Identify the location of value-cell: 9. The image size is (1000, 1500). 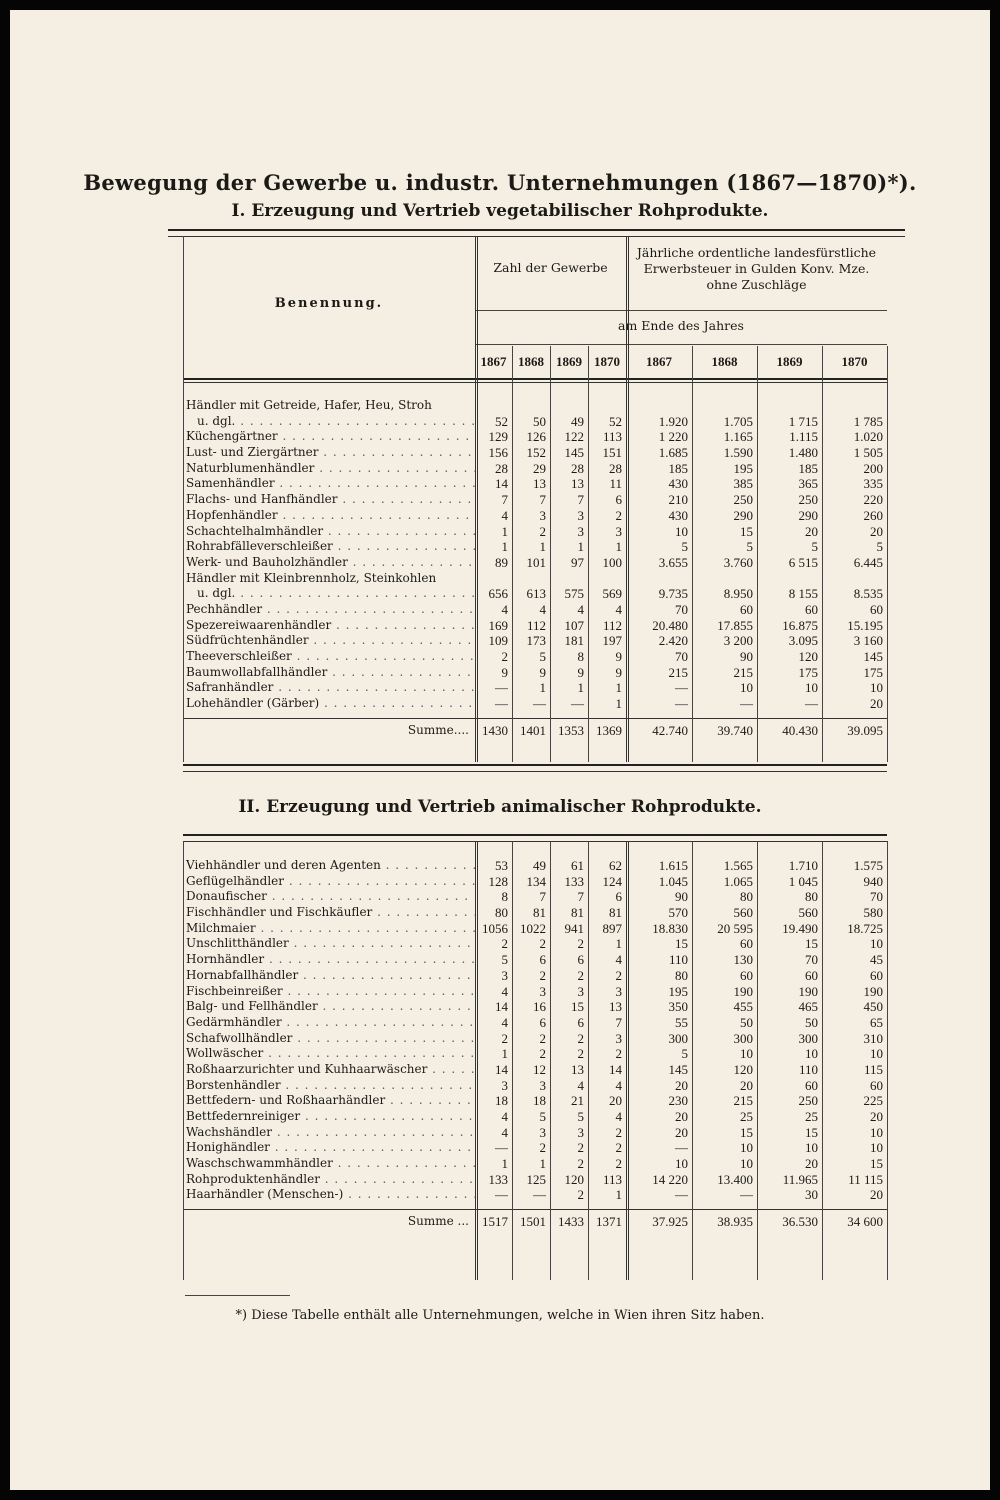
(619, 656).